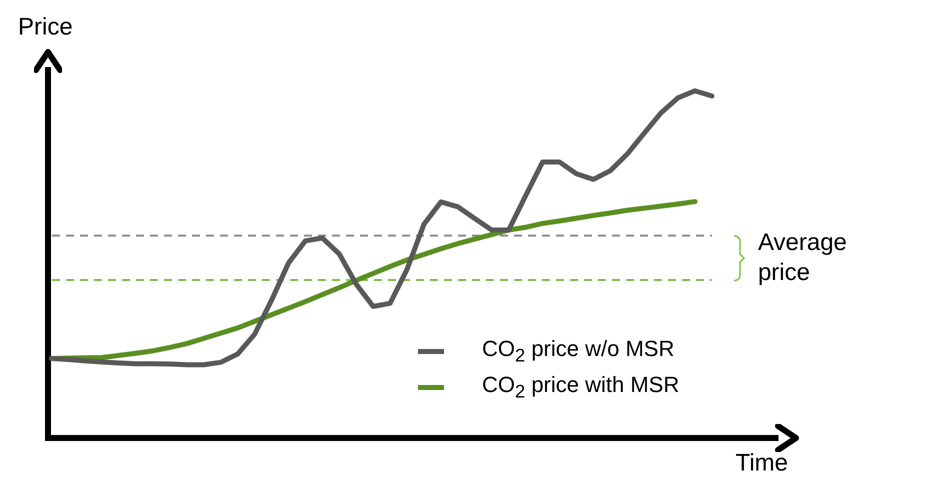  I want to click on y-axis-title: Price, so click(45, 27).